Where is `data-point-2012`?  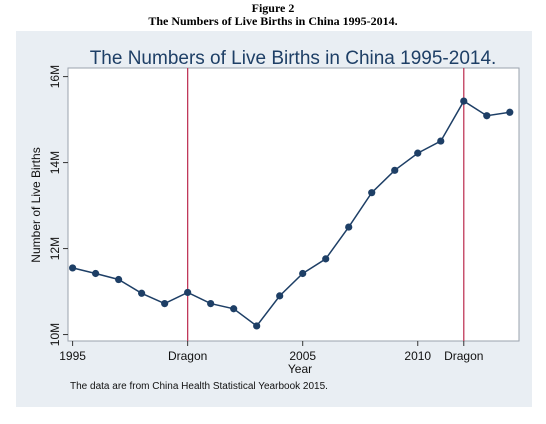 data-point-2012 is located at coordinates (464, 101).